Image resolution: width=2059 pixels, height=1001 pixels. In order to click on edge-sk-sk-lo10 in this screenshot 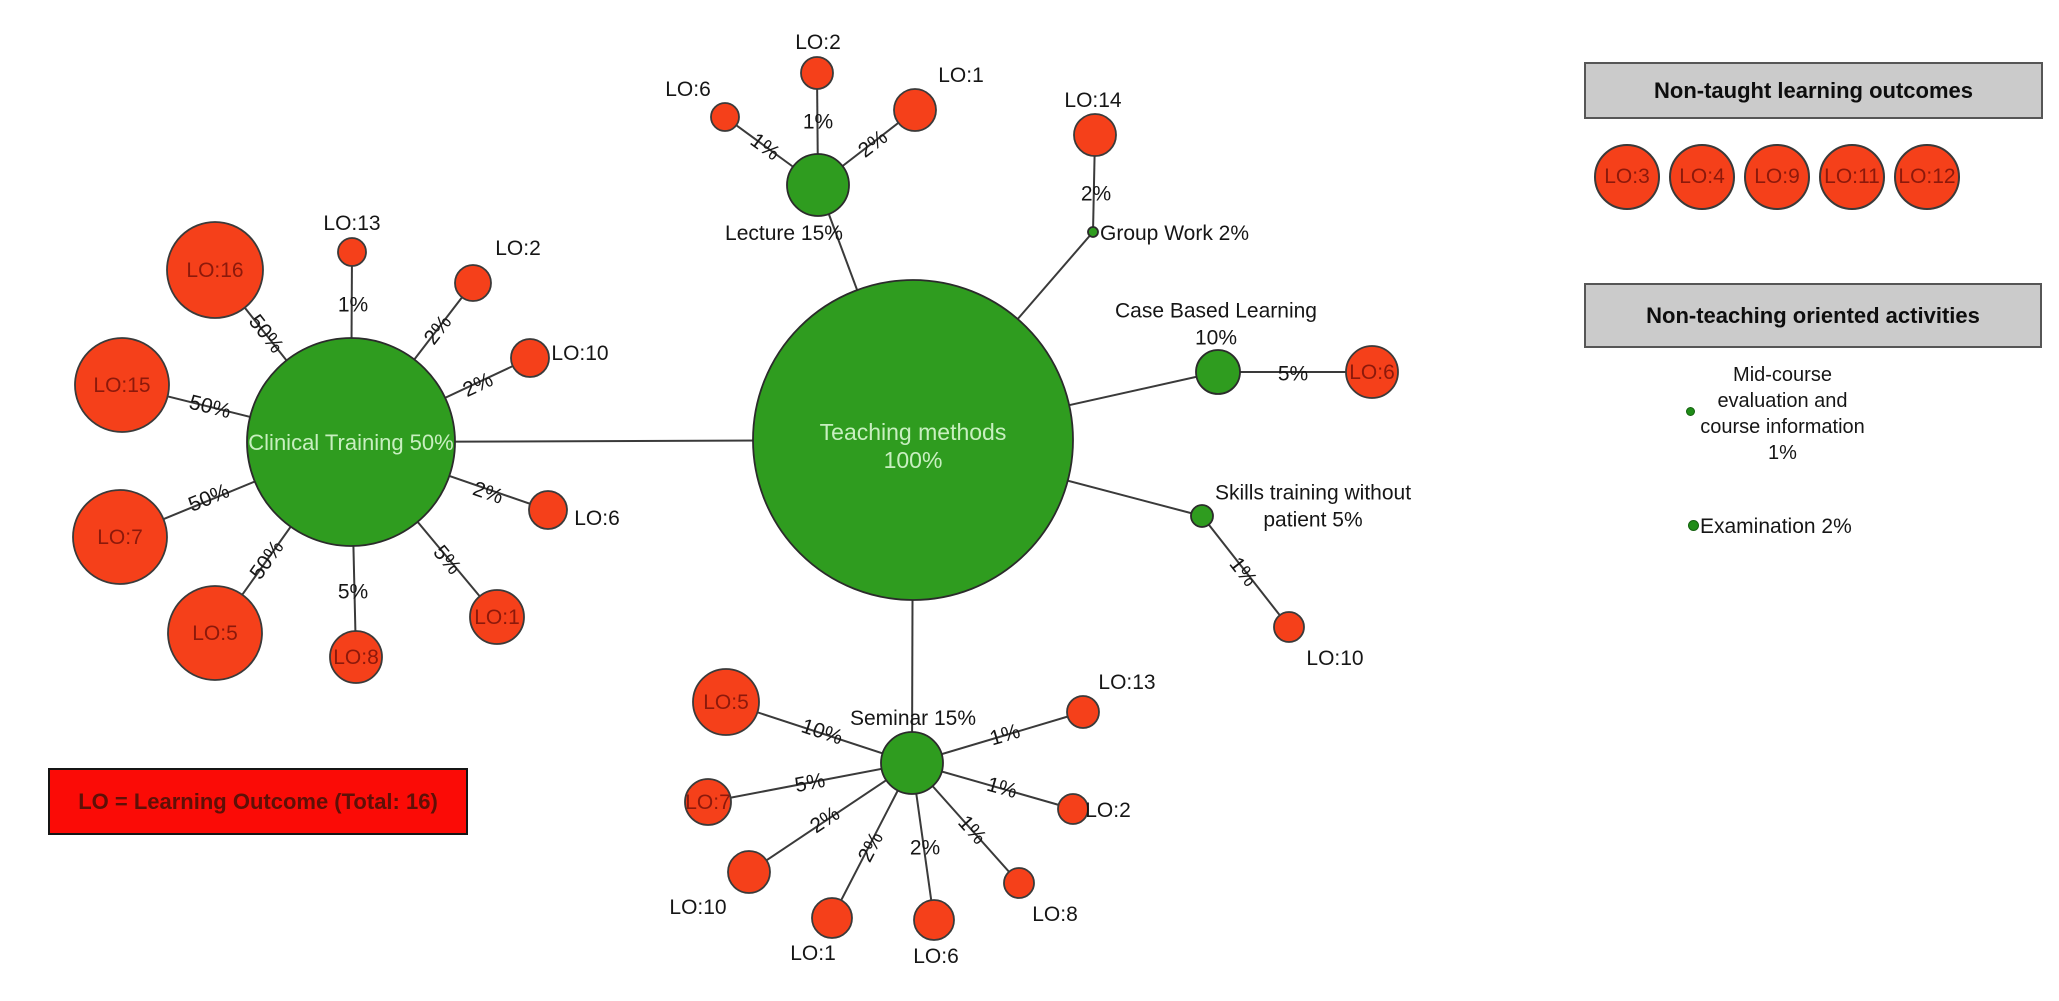, I will do `click(1245, 571)`.